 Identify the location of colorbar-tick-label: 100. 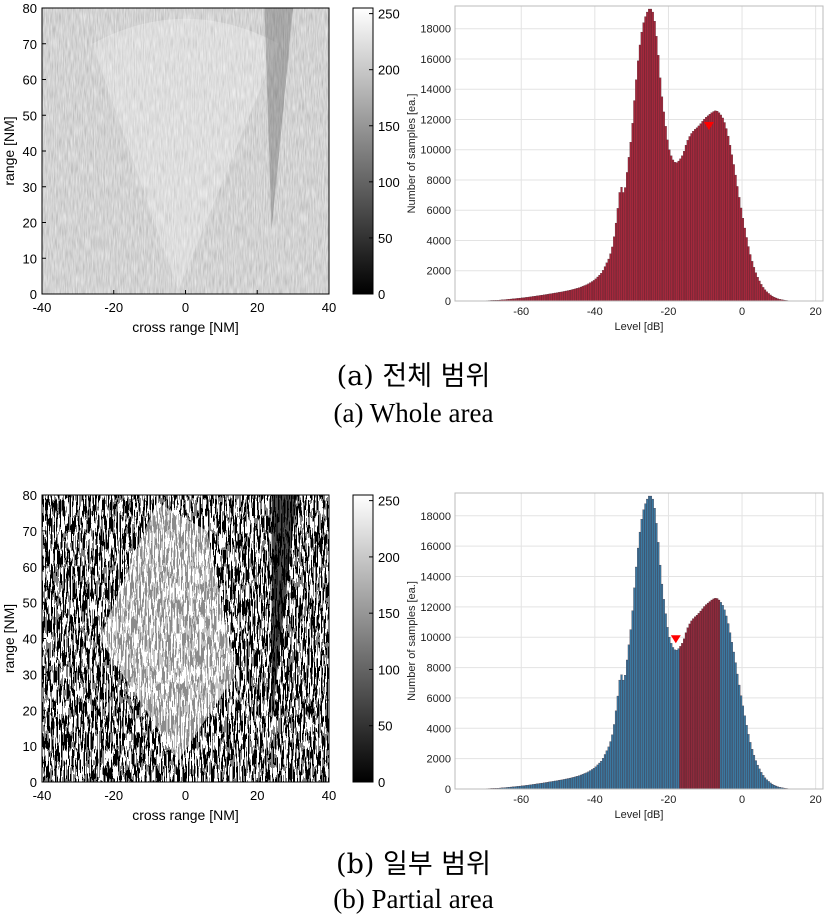
(389, 669).